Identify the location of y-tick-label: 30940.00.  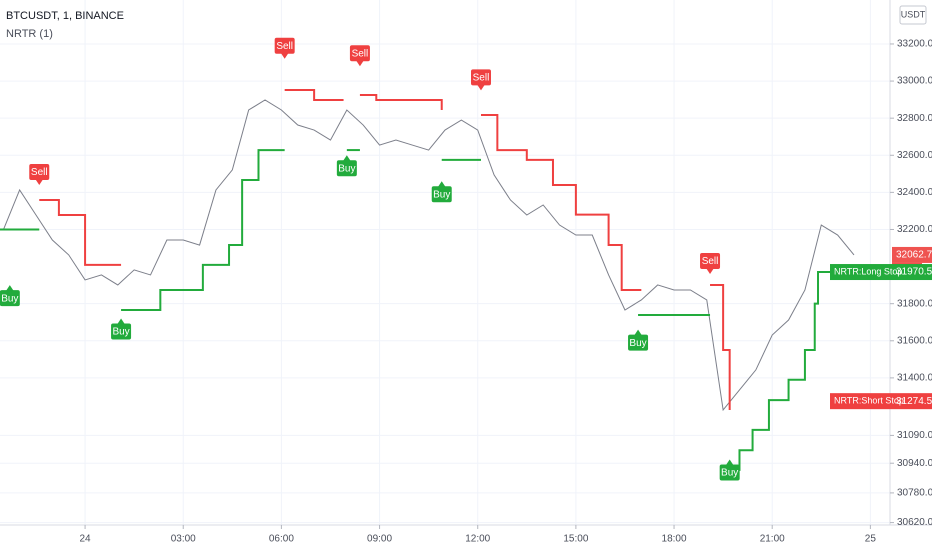
(914, 463).